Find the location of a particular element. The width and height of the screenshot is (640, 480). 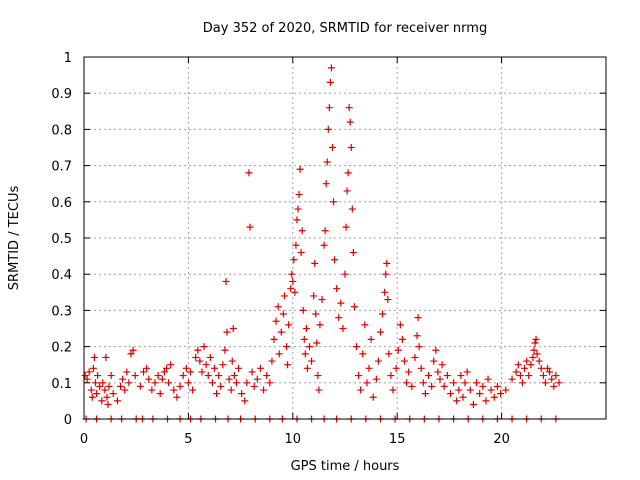

x-tick-label: 20 is located at coordinates (501, 439).